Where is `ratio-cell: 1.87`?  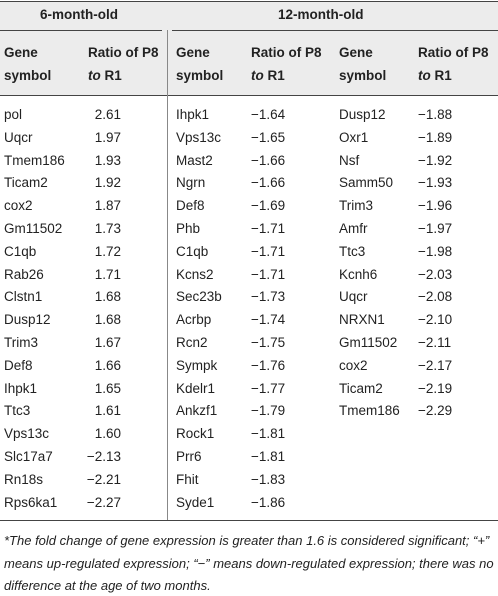
ratio-cell: 1.87 is located at coordinates (107, 206).